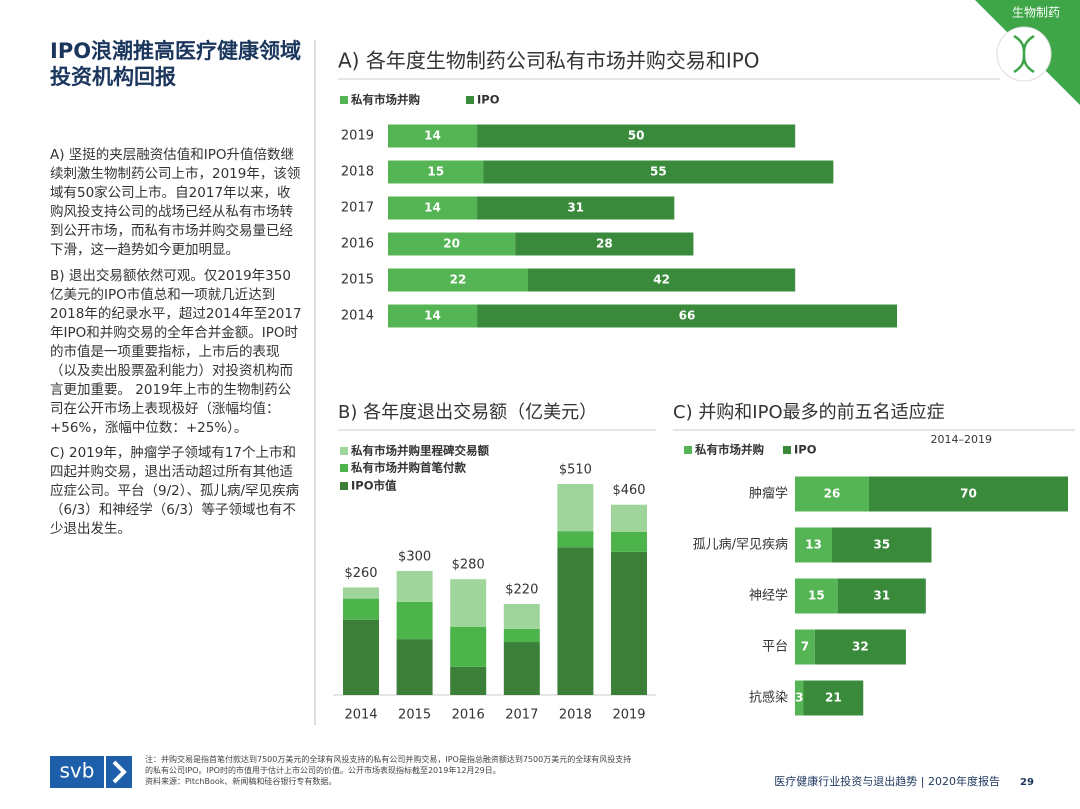 The image size is (1080, 809). I want to click on data-label: 55, so click(658, 172).